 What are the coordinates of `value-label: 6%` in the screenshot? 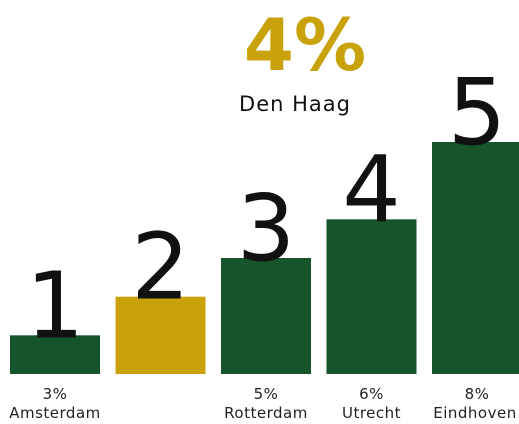 It's located at (371, 394).